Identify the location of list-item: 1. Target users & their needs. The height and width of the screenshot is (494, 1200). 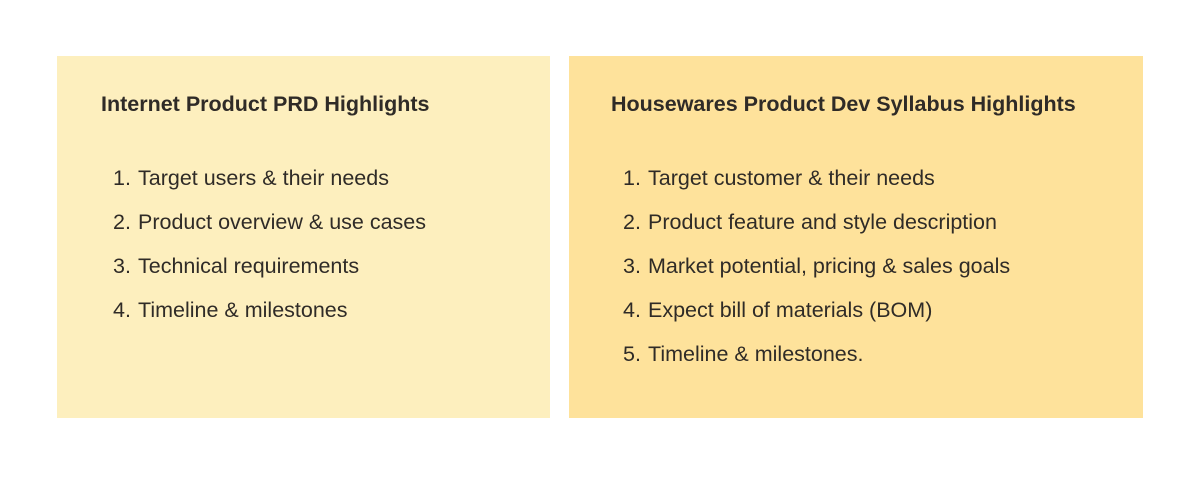
(331, 178).